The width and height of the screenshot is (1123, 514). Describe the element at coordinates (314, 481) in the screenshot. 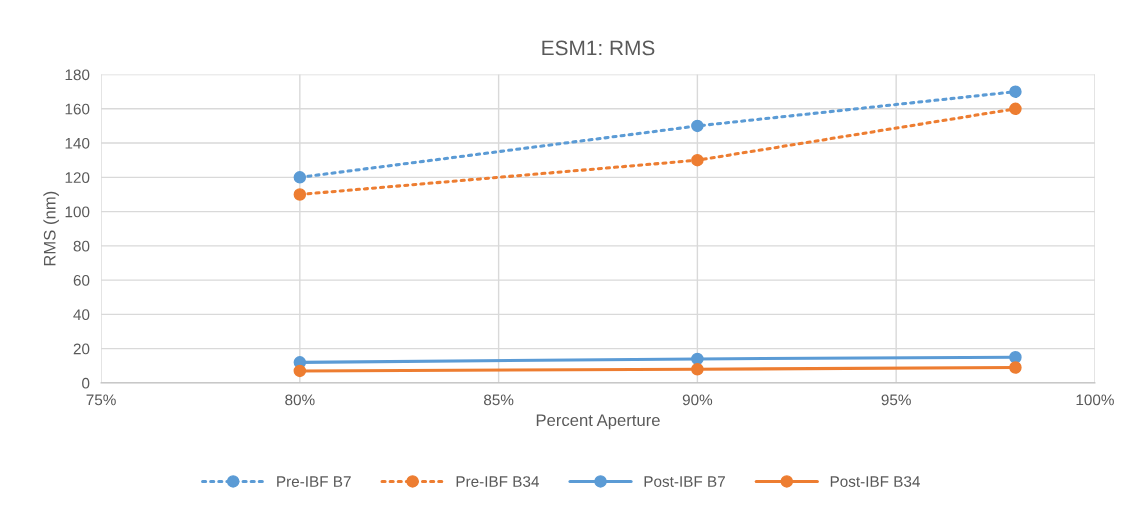

I see `legend-label: Pre-IBF B7` at that location.